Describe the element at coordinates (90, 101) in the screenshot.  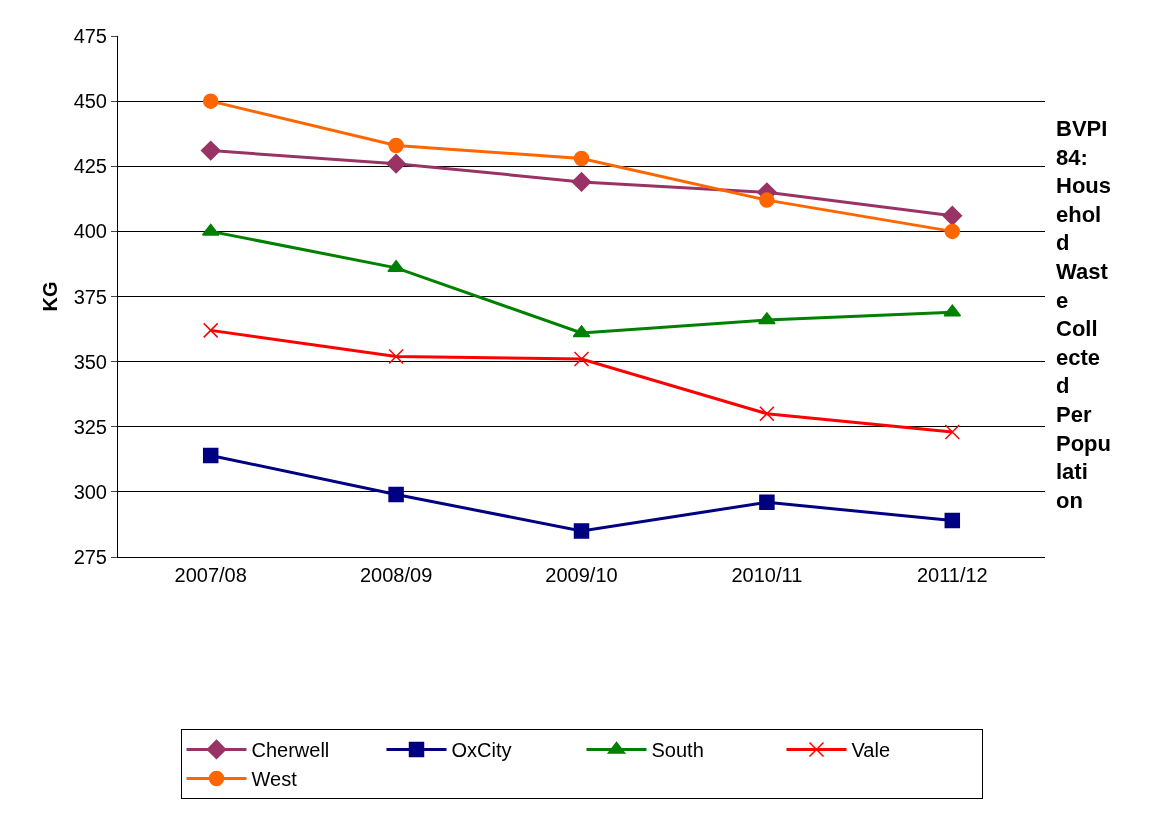
I see `y-tick-label: 450` at that location.